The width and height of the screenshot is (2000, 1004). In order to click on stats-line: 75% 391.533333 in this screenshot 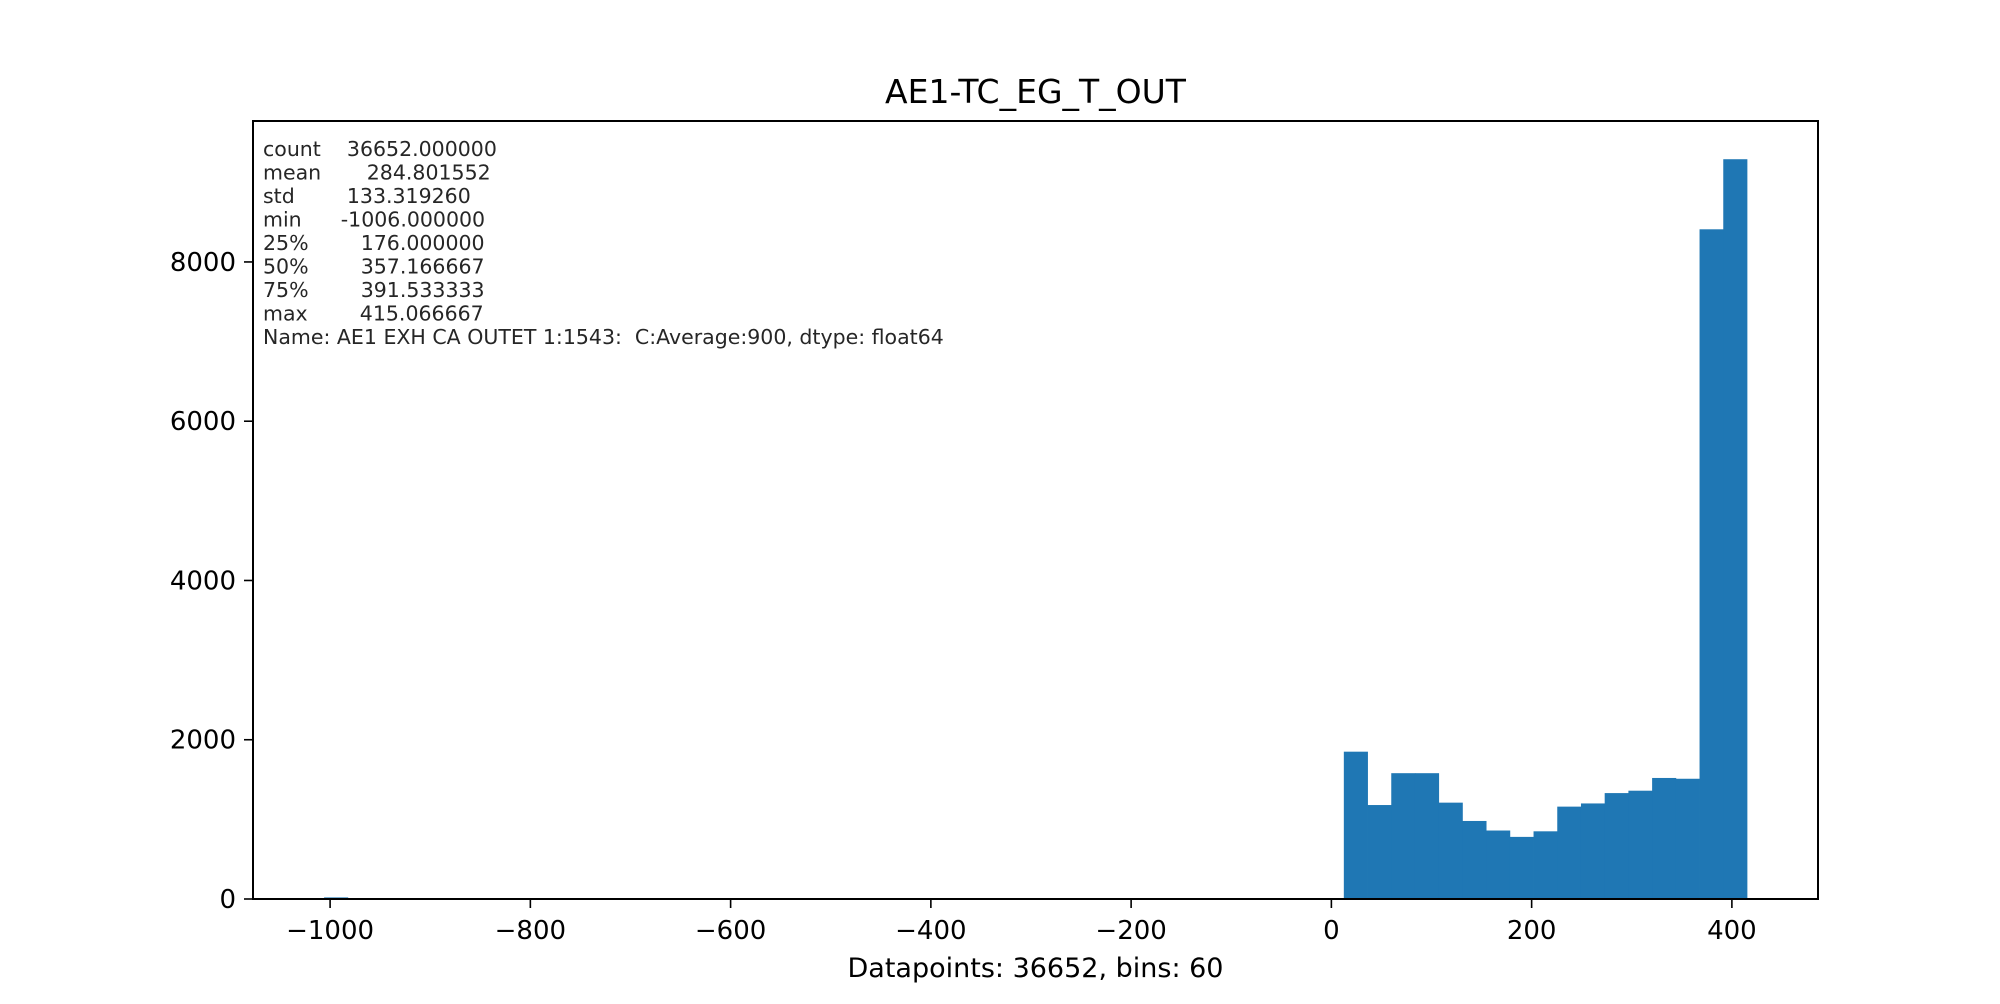, I will do `click(374, 290)`.